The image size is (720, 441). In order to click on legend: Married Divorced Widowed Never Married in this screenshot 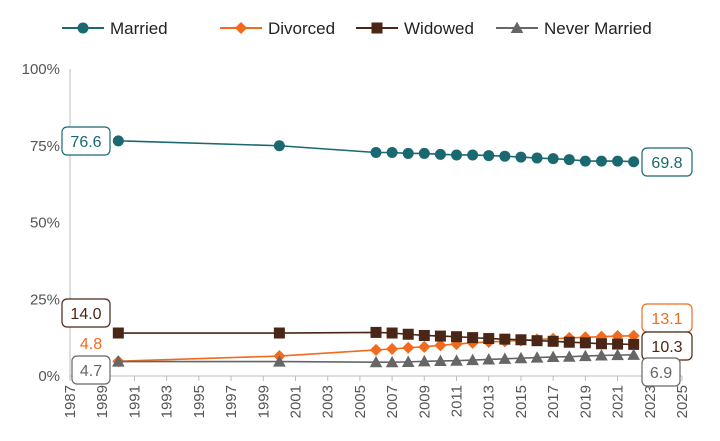, I will do `click(357, 28)`.